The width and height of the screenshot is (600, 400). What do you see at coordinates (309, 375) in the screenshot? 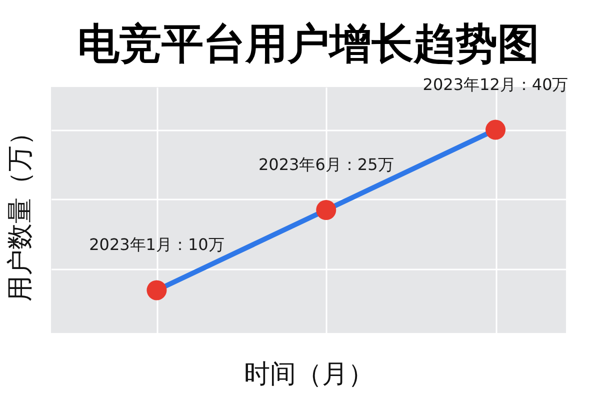
I see `x-axis-title: 时间（月）` at bounding box center [309, 375].